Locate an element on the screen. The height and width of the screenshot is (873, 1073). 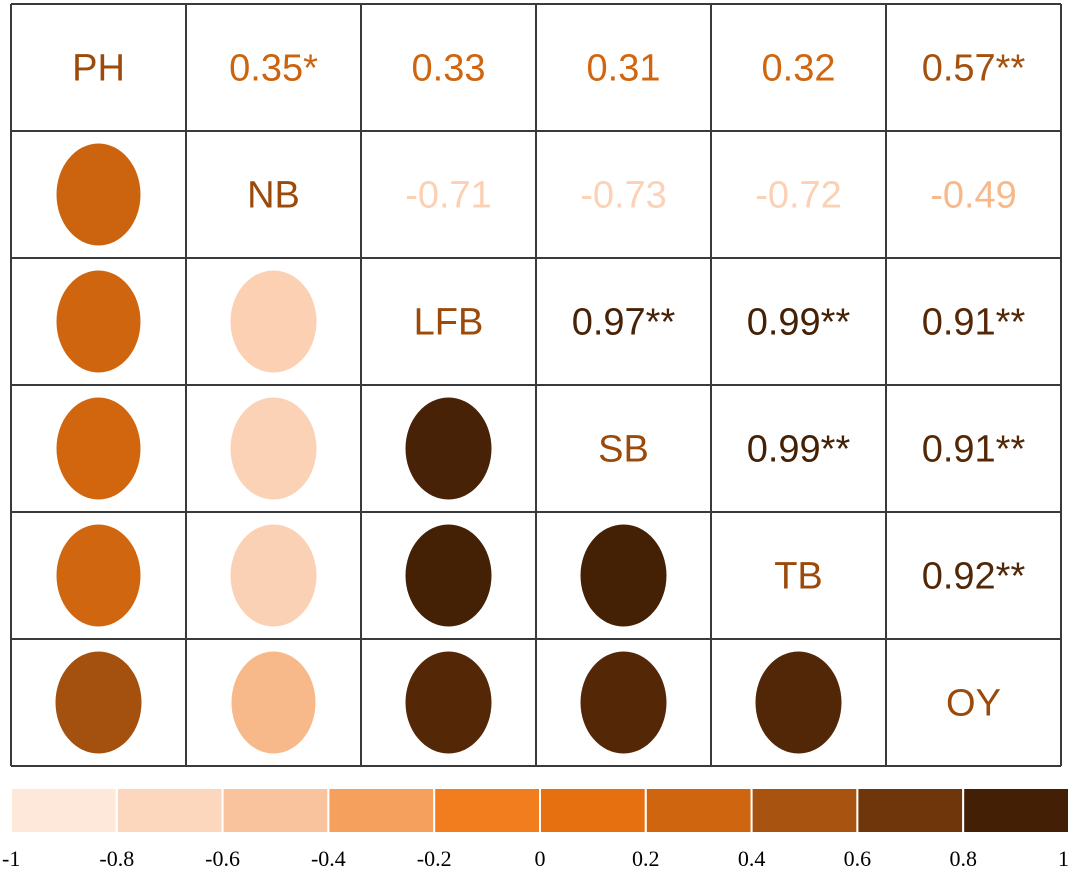
correlation-value: 0.31 is located at coordinates (624, 69).